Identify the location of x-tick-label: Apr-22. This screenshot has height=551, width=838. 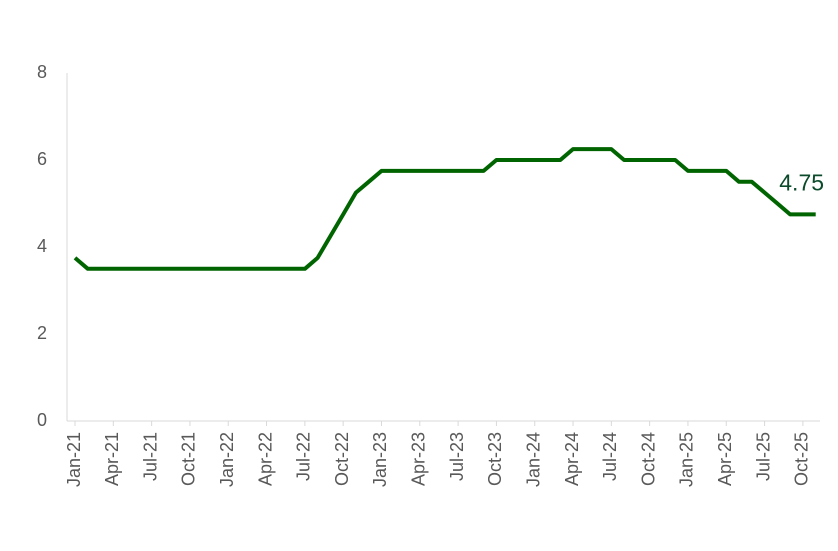
(265, 459).